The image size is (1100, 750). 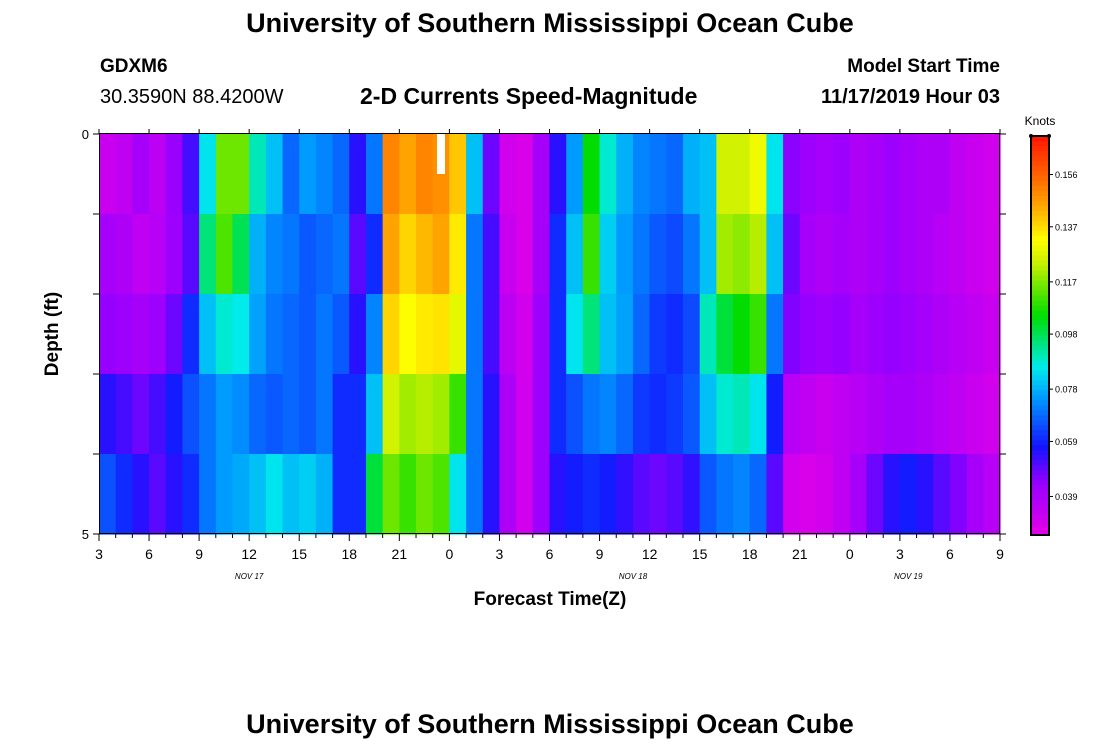 What do you see at coordinates (1066, 227) in the screenshot?
I see `colorbar-tick-label: 0.137` at bounding box center [1066, 227].